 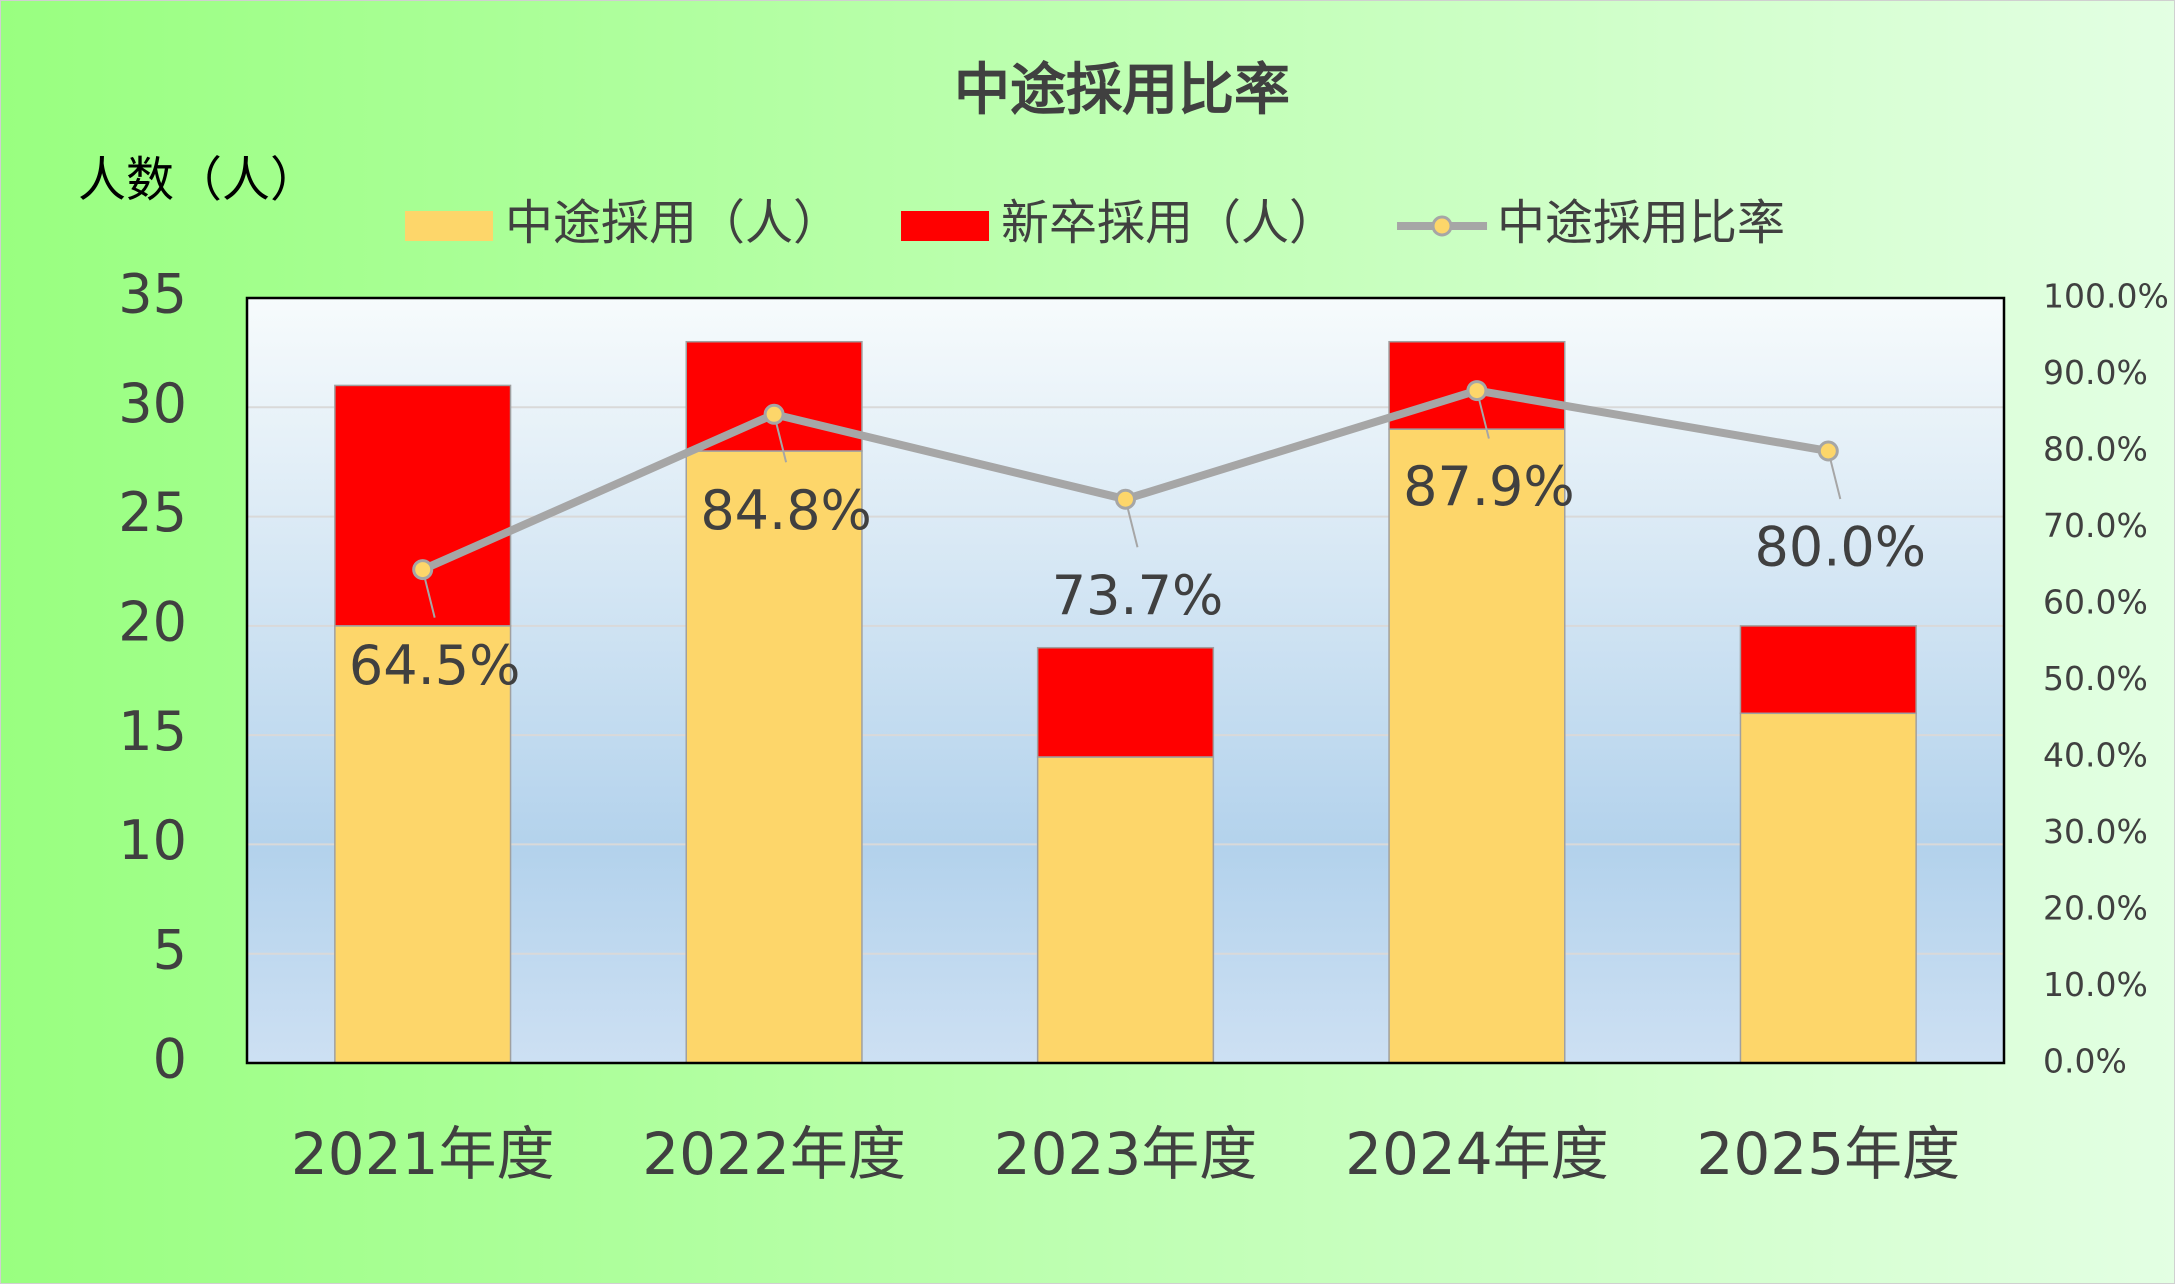 I want to click on legend-label: 中途採用比率, so click(x=1641, y=223).